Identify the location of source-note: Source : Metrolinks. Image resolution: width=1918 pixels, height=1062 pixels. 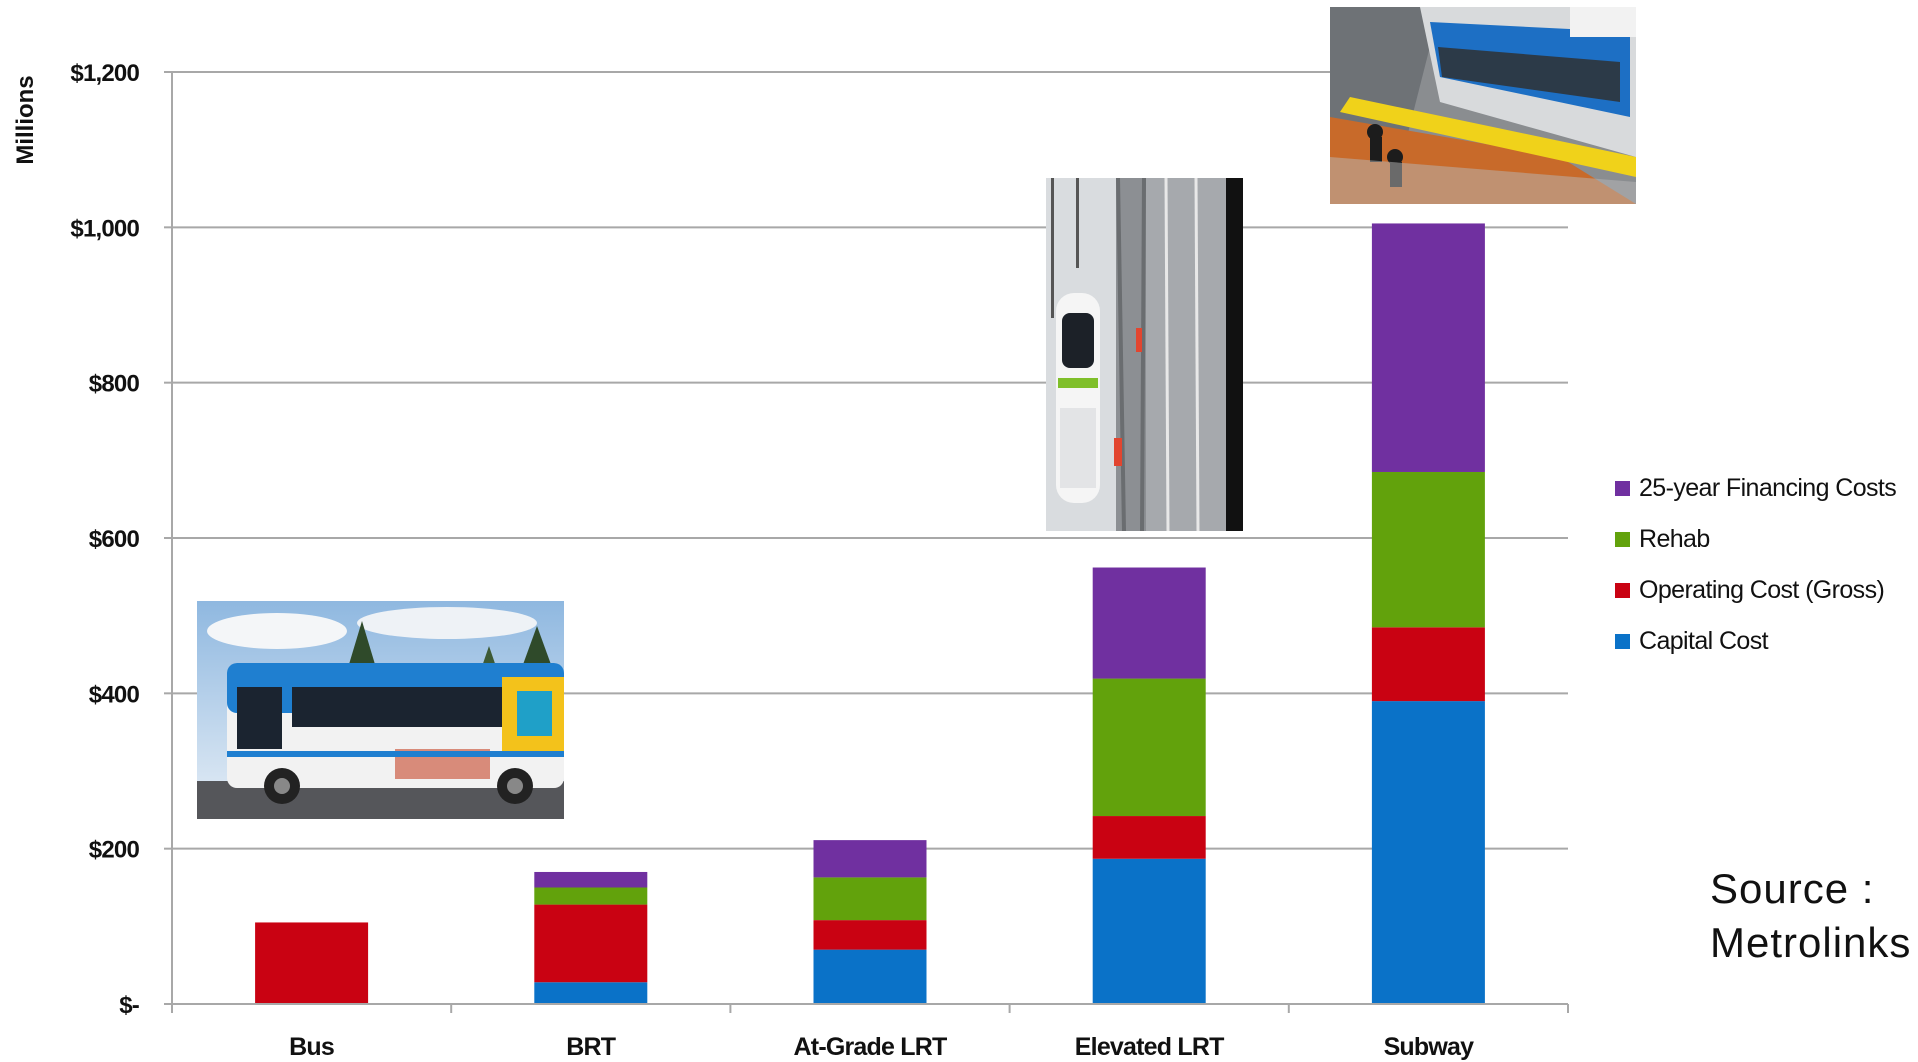
(1811, 915).